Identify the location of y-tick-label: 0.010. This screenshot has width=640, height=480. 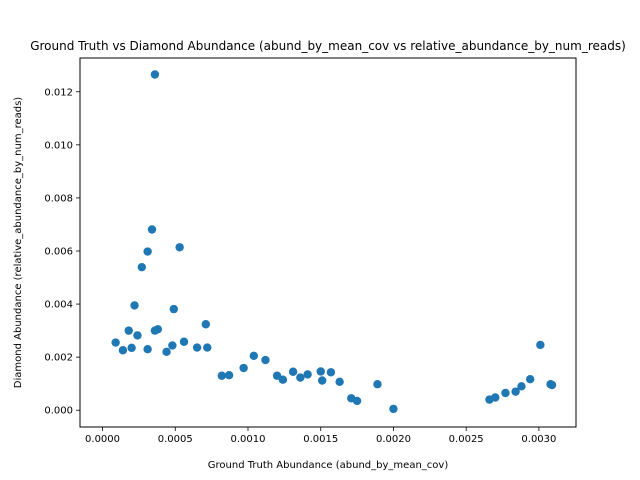
(58, 145).